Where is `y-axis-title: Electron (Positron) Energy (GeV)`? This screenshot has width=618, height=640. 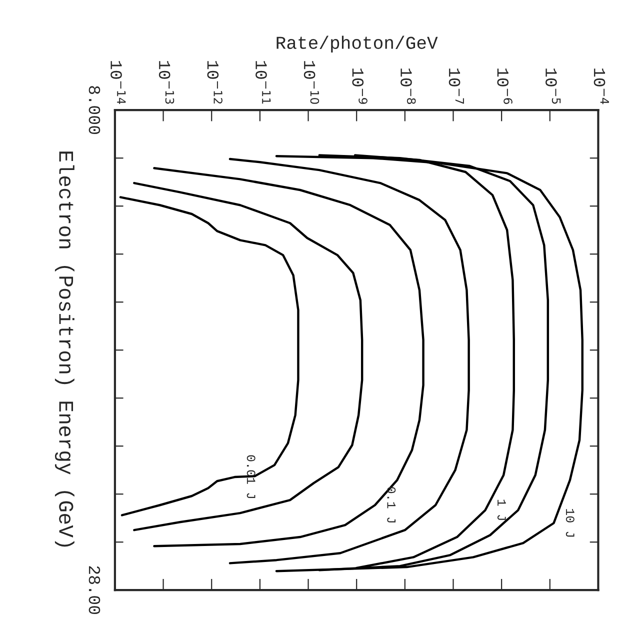
y-axis-title: Electron (Positron) Energy (GeV) is located at coordinates (64, 349).